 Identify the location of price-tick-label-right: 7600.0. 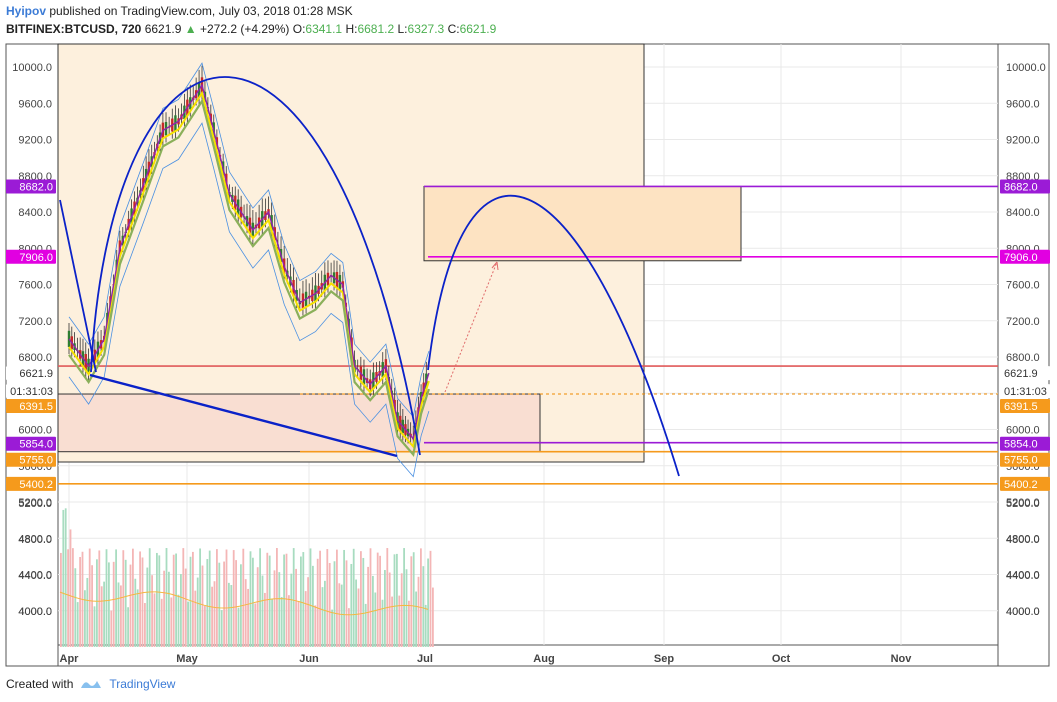
(1023, 286).